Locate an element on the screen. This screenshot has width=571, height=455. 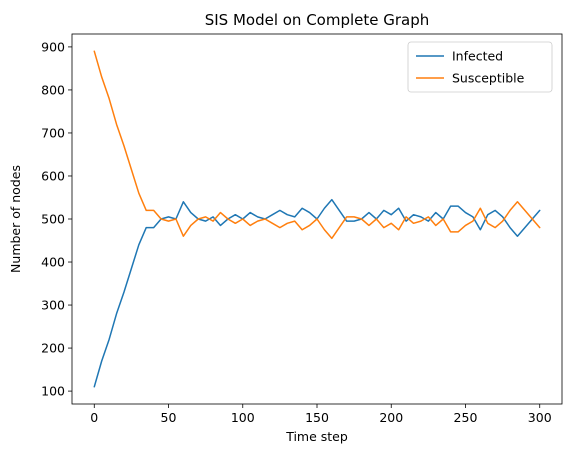
y-tick-label: 200 is located at coordinates (53, 348).